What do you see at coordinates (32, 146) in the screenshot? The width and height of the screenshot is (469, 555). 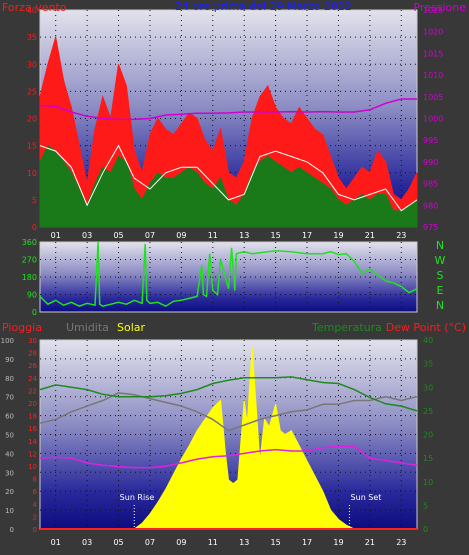 I see `wind-tick-label: 15` at bounding box center [32, 146].